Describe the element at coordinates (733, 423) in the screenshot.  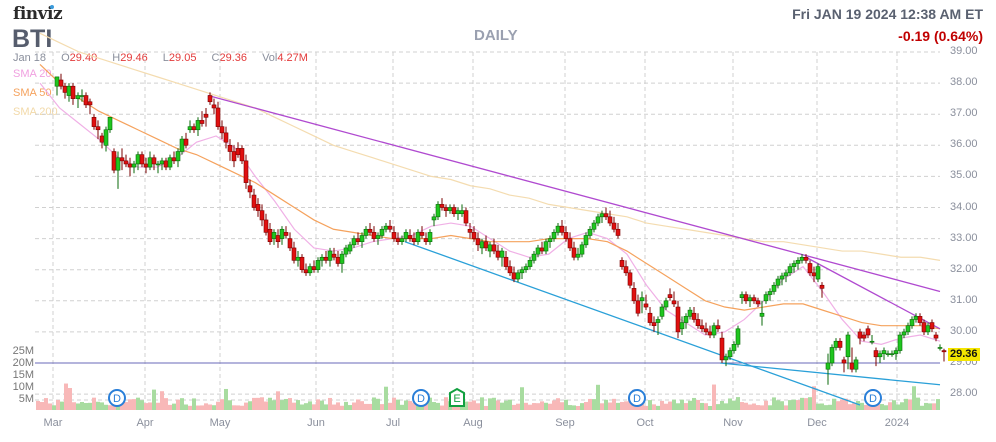
I see `x-tick-label: Nov` at that location.